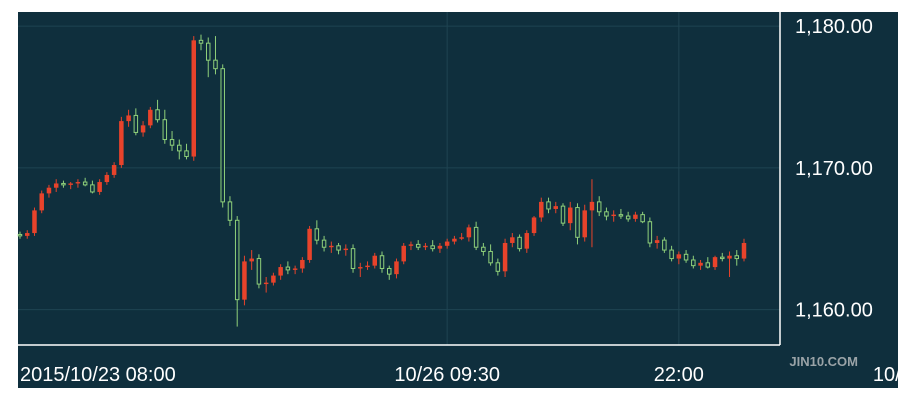  Describe the element at coordinates (98, 375) in the screenshot. I see `x-tick-label: 2015/10/23 08:00` at that location.